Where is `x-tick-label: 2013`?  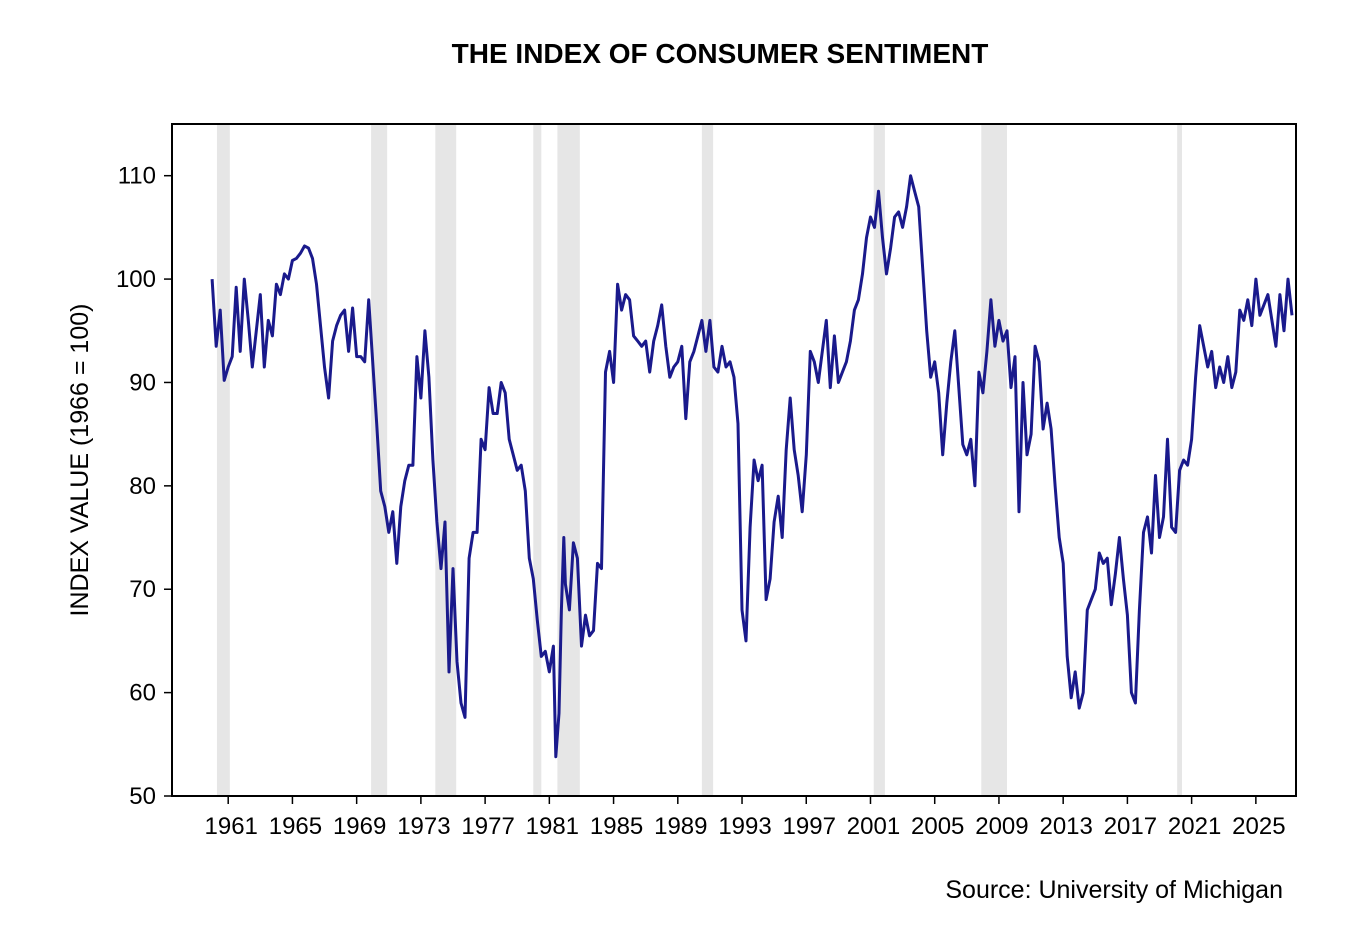 x-tick-label: 2013 is located at coordinates (1065, 826).